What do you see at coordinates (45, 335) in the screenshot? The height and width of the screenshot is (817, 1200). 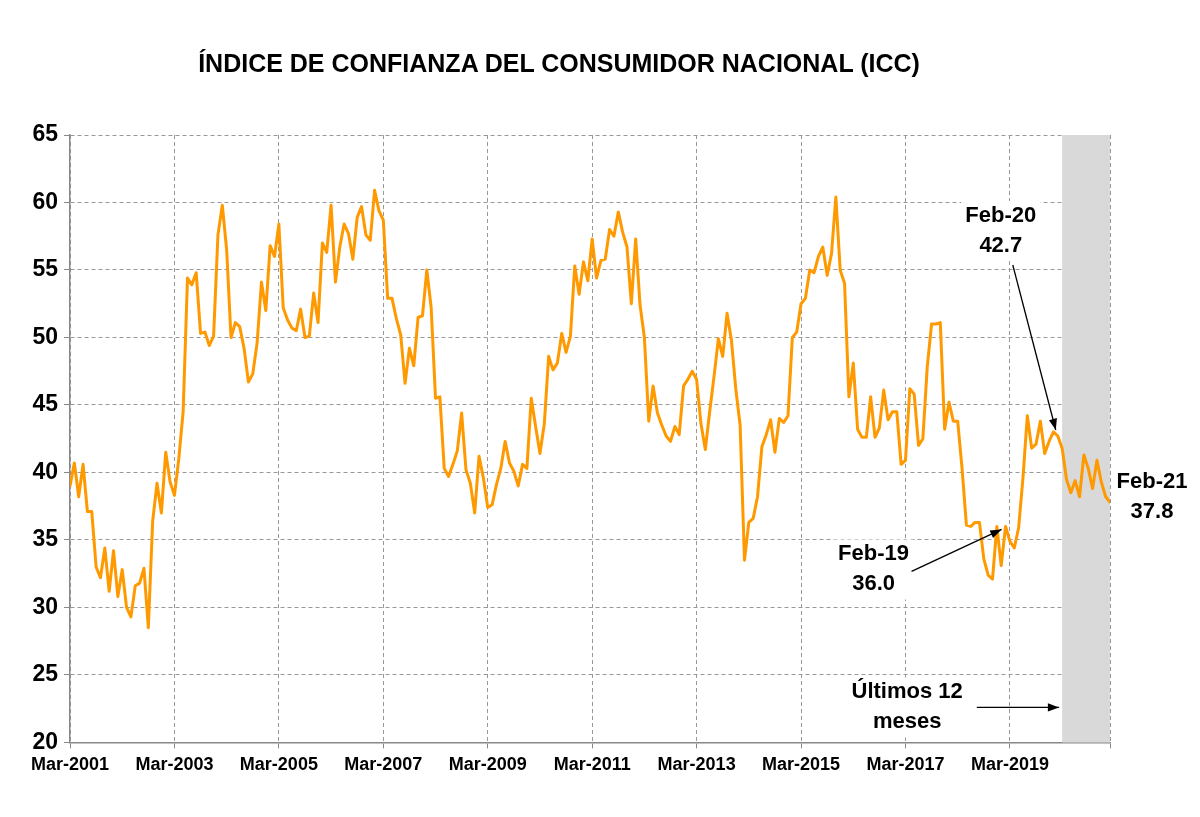 I see `y-tick-label: 50` at bounding box center [45, 335].